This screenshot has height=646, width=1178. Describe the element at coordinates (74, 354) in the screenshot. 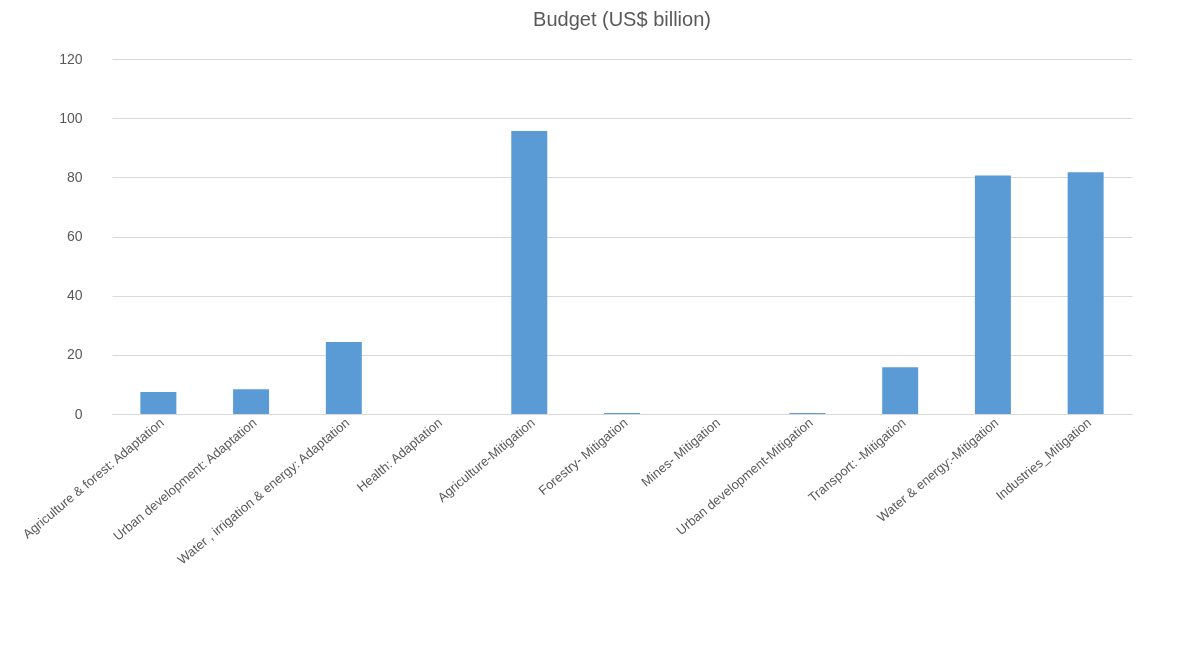

I see `y-tick-label: 20` at that location.